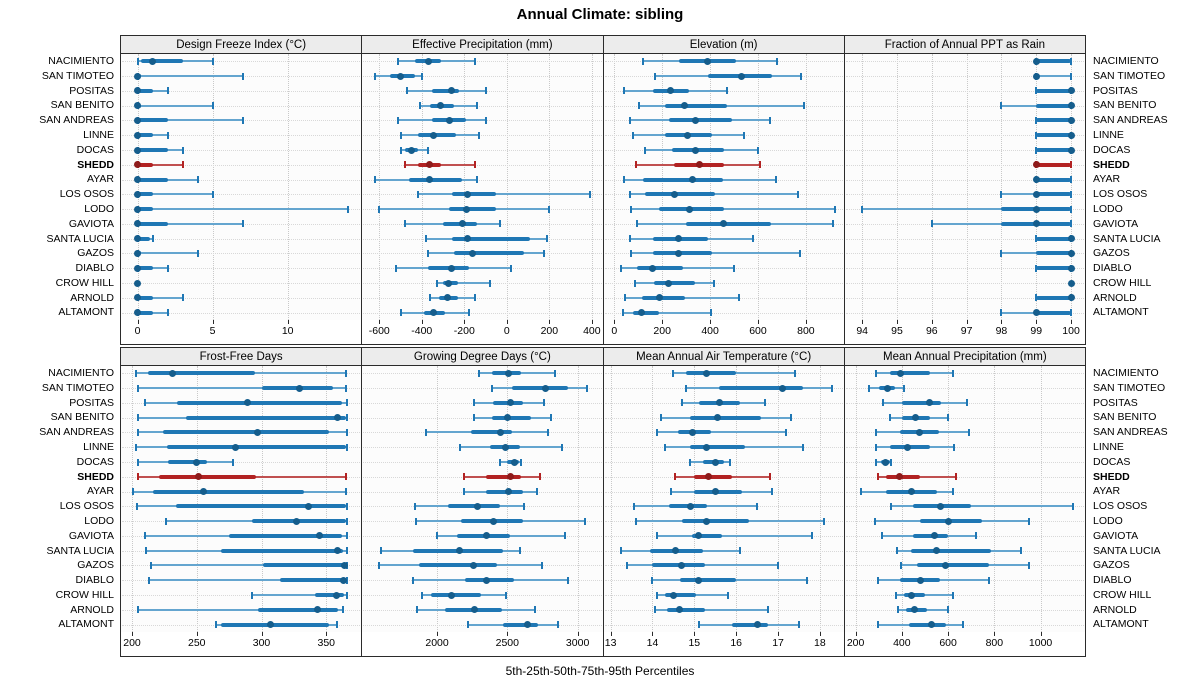 This screenshot has width=1200, height=700. What do you see at coordinates (723, 45) in the screenshot?
I see `panel-title: Elevation (m)` at bounding box center [723, 45].